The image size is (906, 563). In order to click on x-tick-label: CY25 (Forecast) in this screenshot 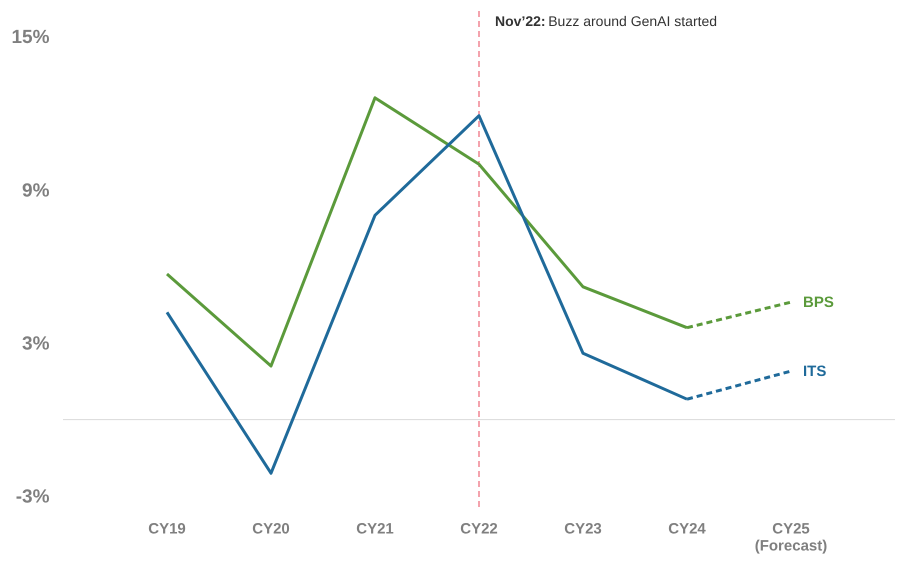, I will do `click(791, 537)`.